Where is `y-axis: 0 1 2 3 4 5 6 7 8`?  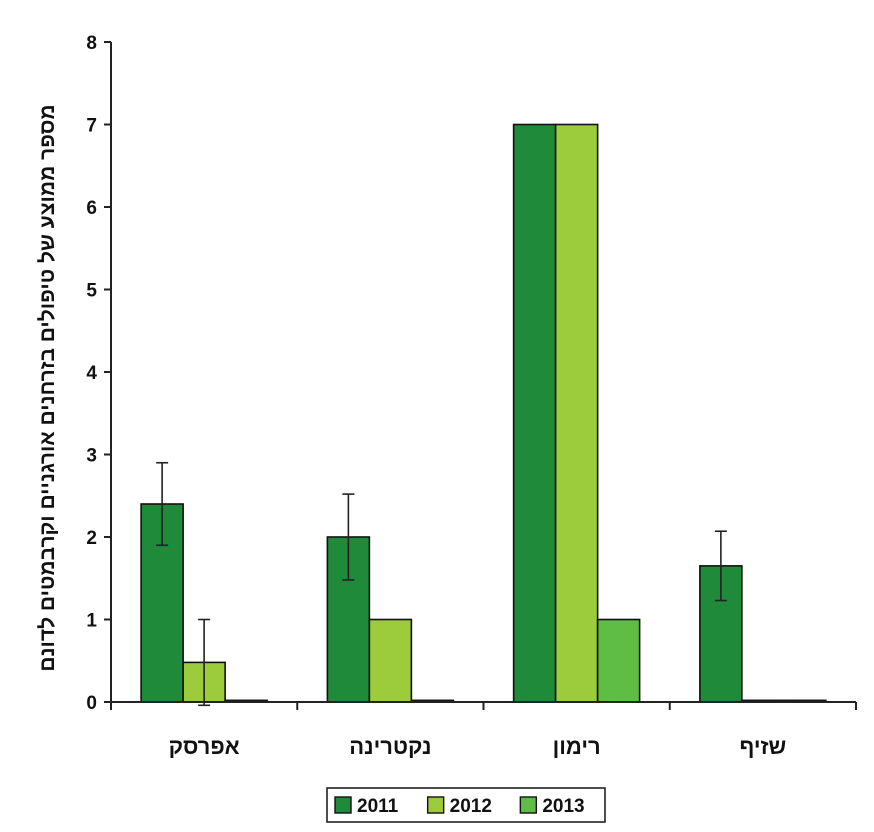
y-axis: 0 1 2 3 4 5 6 7 8 is located at coordinates (98, 373).